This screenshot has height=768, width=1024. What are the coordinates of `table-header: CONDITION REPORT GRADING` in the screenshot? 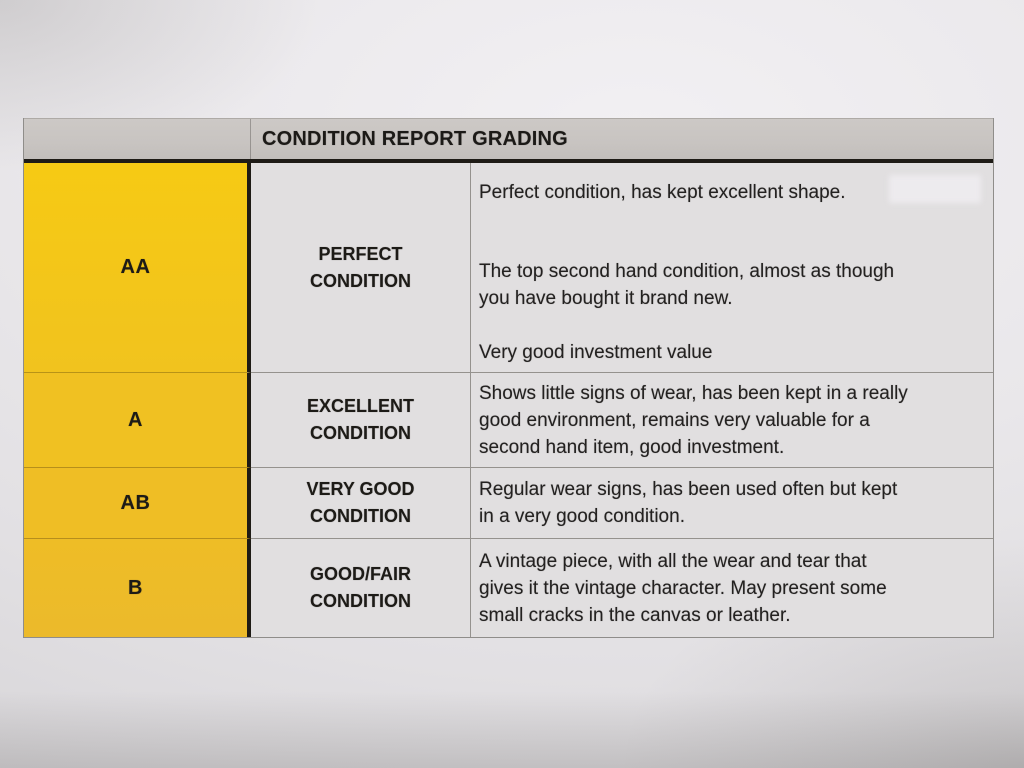 It's located at (508, 140).